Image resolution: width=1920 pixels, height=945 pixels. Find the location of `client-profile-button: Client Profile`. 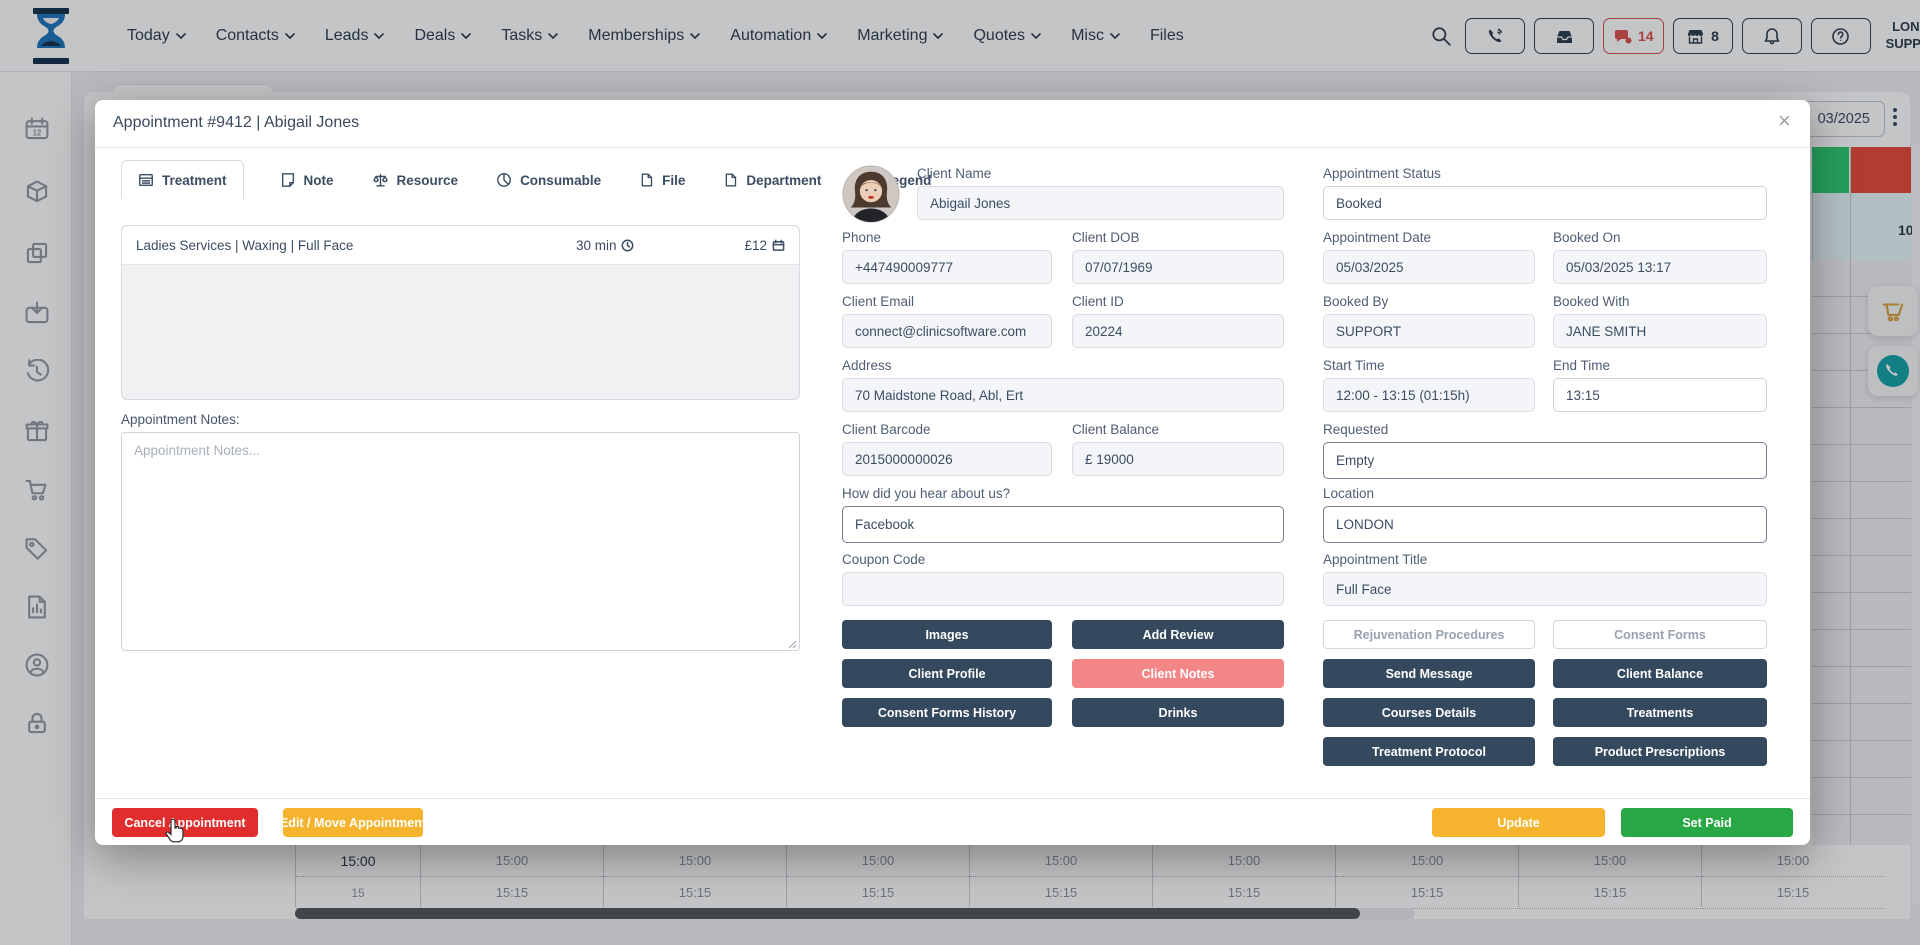

client-profile-button: Client Profile is located at coordinates (947, 673).